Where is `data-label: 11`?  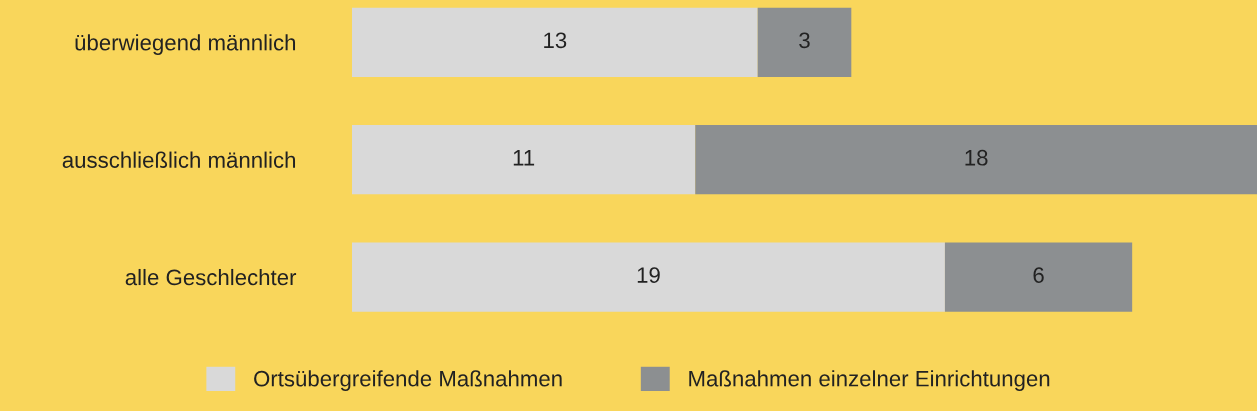 data-label: 11 is located at coordinates (524, 158).